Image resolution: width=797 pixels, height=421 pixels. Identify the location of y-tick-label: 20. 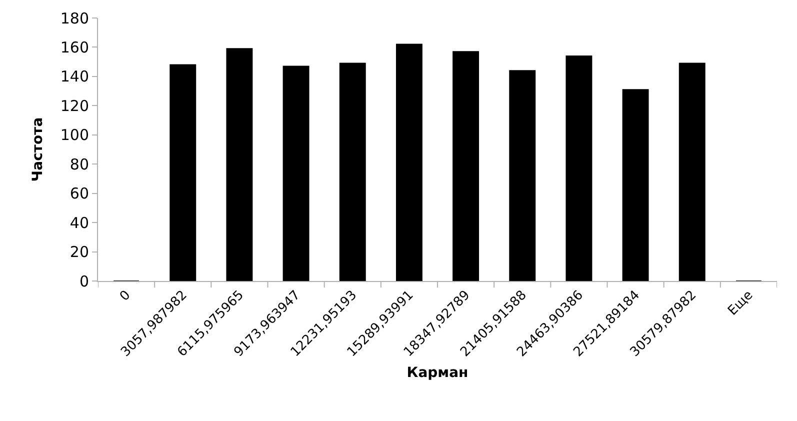
(79, 252).